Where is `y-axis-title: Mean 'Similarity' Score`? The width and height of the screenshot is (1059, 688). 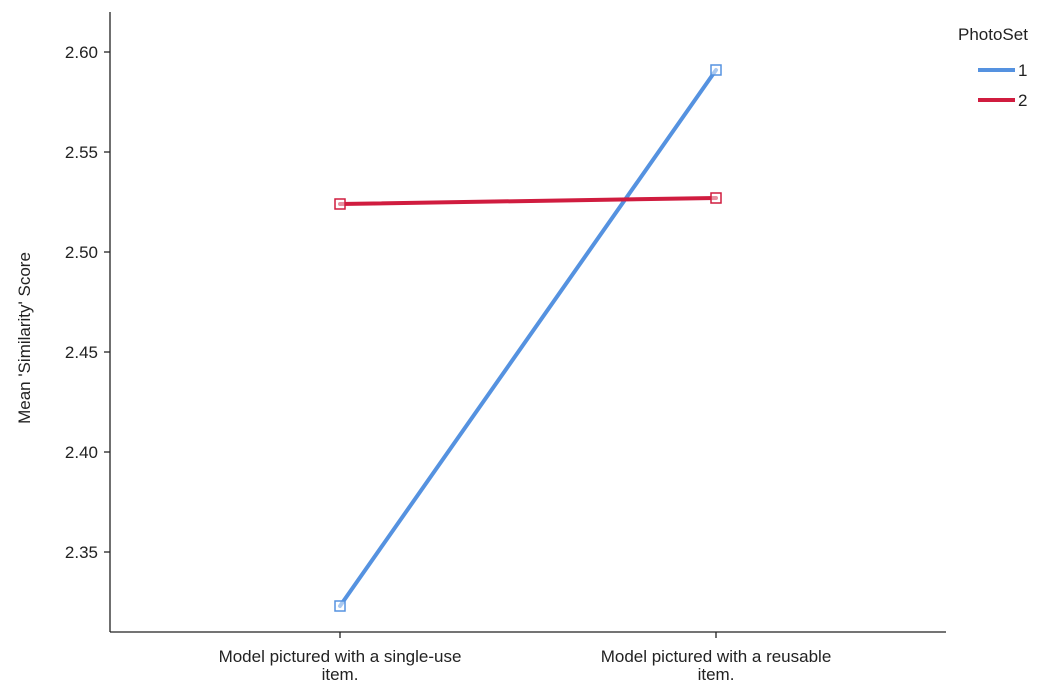 y-axis-title: Mean 'Similarity' Score is located at coordinates (24, 338).